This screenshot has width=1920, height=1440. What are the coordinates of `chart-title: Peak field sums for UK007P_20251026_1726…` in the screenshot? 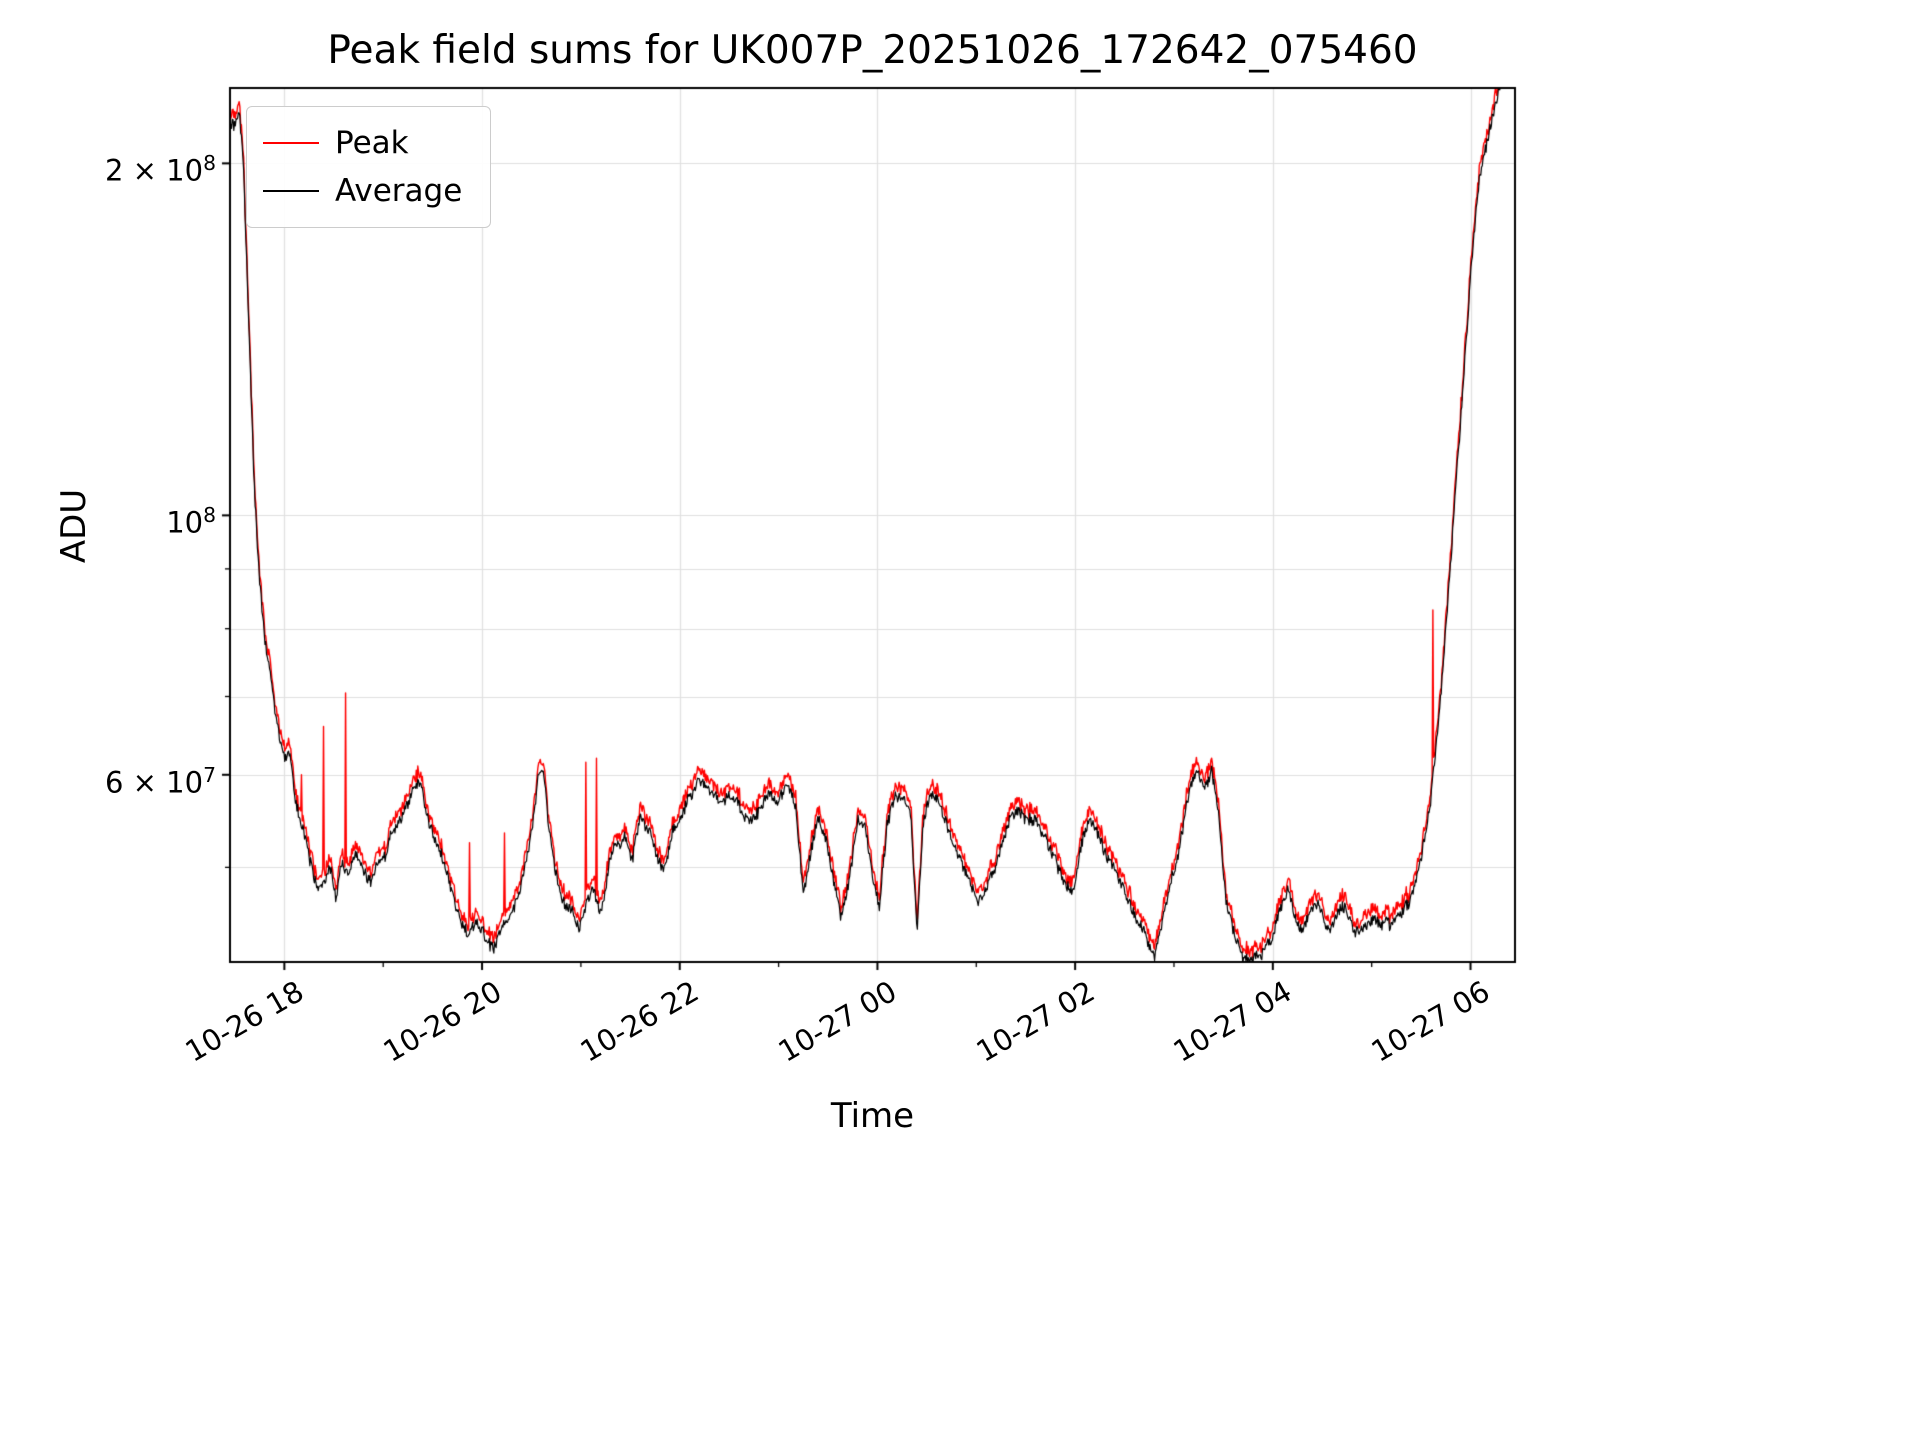 It's located at (872, 50).